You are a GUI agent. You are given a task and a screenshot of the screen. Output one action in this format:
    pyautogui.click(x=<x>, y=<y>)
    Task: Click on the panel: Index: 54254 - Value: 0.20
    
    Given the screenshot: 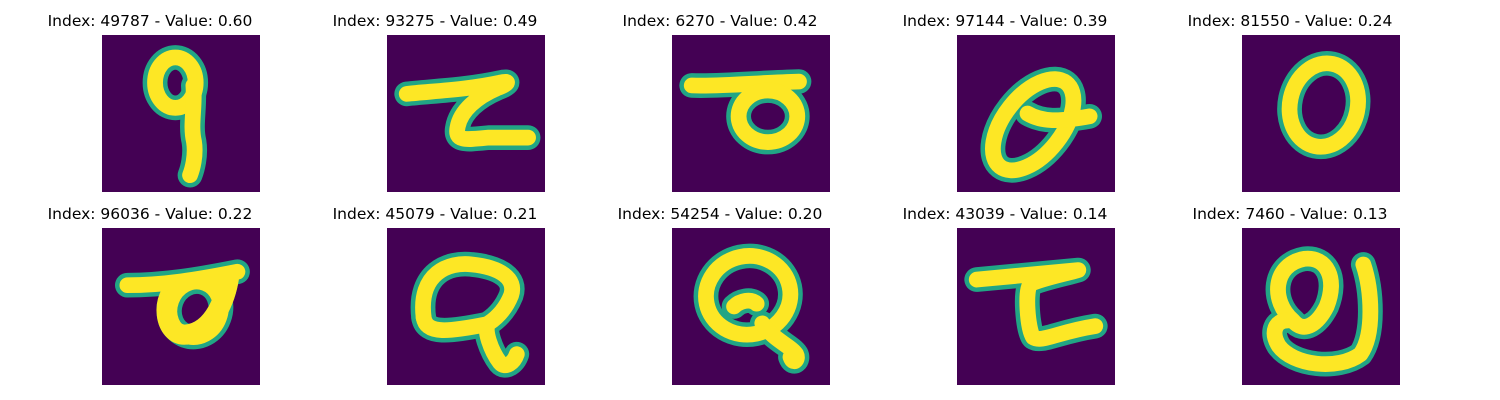 What is the action you would take?
    pyautogui.click(x=720, y=288)
    